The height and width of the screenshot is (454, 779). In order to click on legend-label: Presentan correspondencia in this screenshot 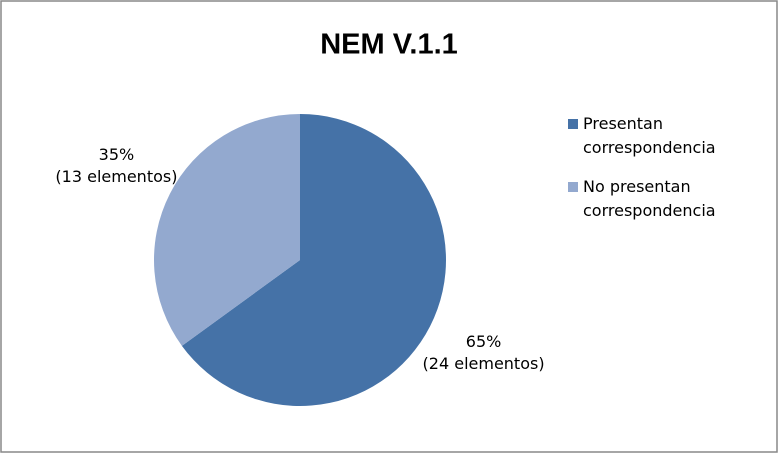, I will do `click(649, 135)`.